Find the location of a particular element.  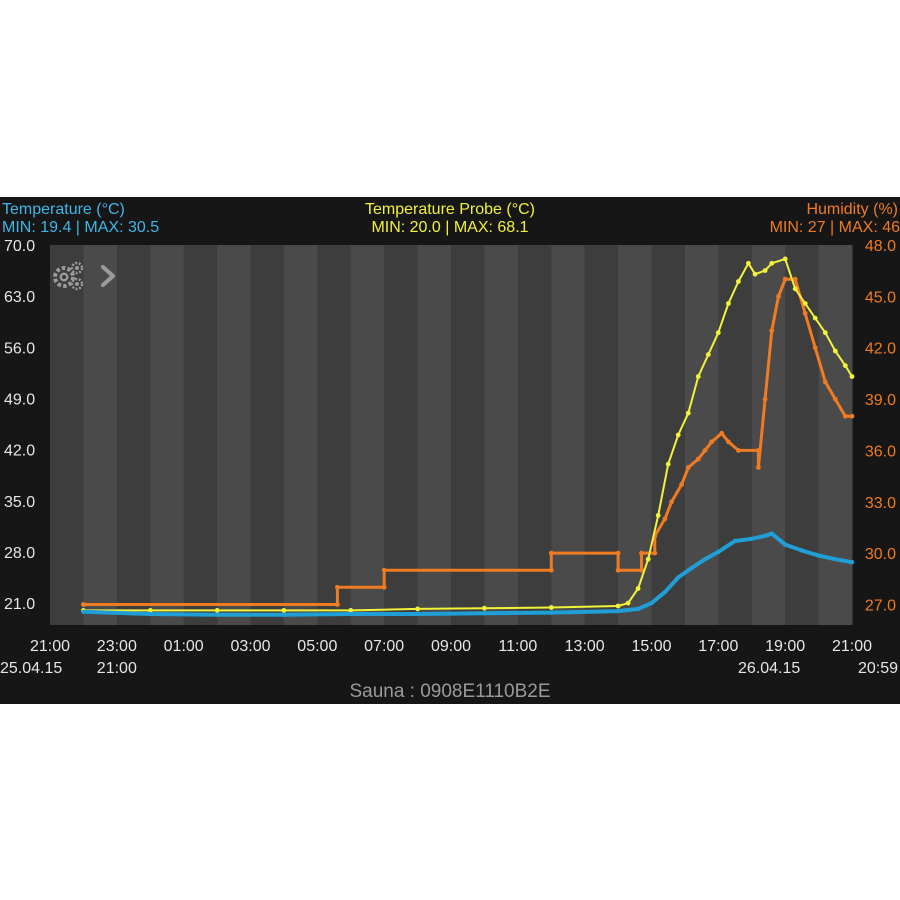

legend-probe-stats: MIN: 20.0 | MAX: 68.1 is located at coordinates (450, 227).